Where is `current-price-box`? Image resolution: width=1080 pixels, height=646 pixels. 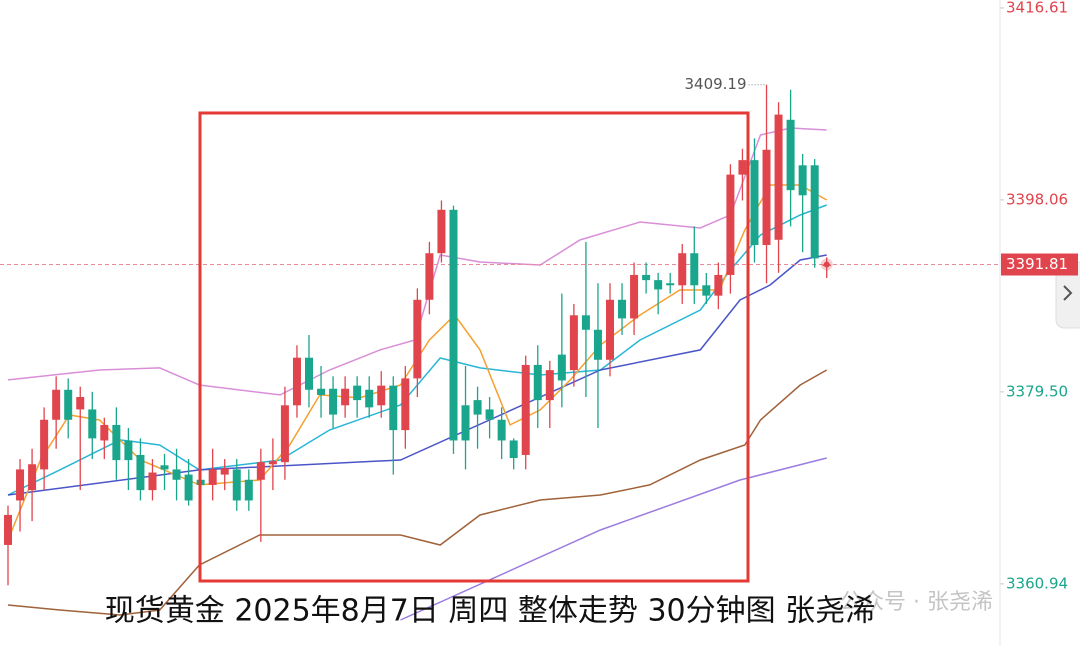
current-price-box is located at coordinates (1039, 264).